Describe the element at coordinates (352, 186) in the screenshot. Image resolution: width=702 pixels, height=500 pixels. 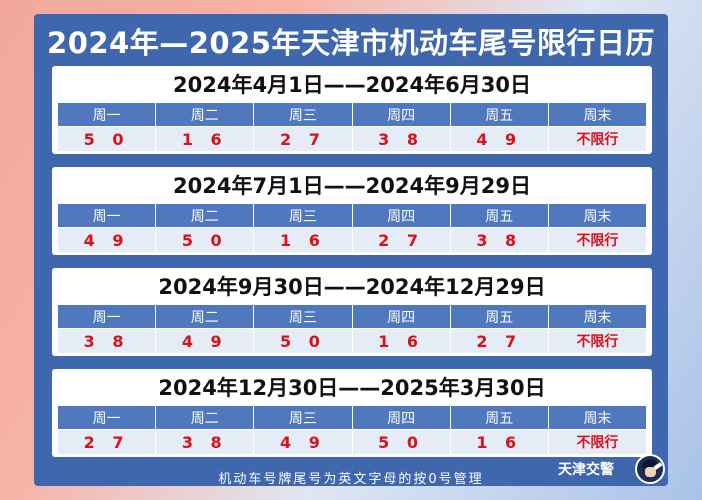
I see `period-date-range: 2024年7月1日——2024年9月29日` at that location.